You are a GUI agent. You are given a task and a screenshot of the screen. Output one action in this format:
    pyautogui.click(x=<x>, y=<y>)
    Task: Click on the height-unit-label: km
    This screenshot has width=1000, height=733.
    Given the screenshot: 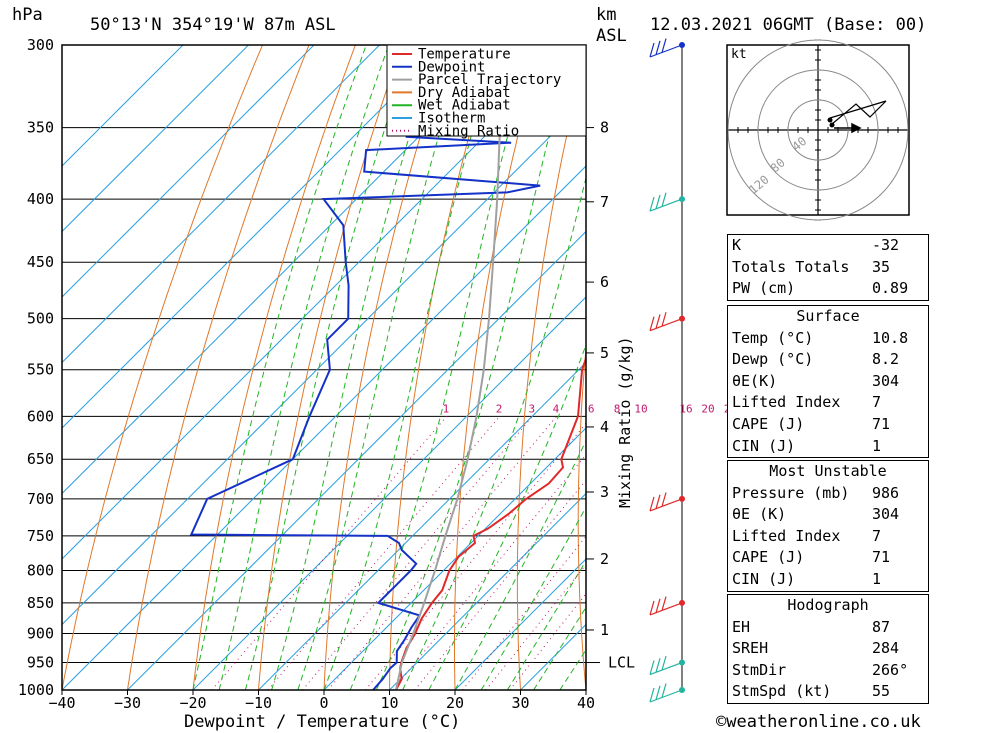 What is the action you would take?
    pyautogui.click(x=606, y=15)
    